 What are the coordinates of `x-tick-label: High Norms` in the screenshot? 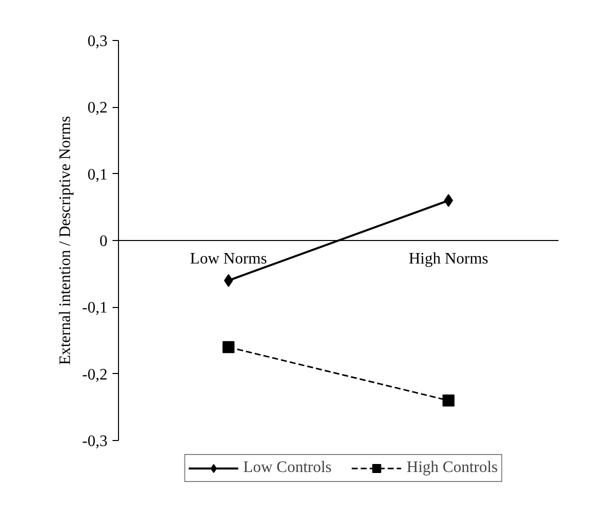 It's located at (448, 259).